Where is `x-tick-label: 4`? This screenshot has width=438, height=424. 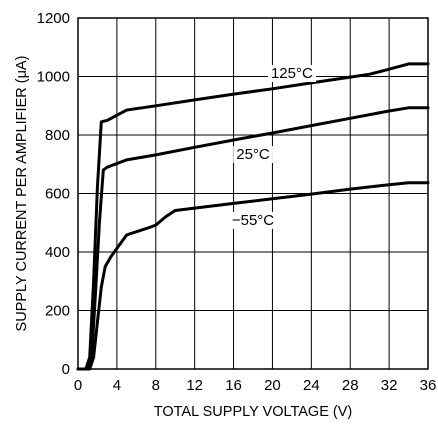 x-tick-label: 4 is located at coordinates (117, 385).